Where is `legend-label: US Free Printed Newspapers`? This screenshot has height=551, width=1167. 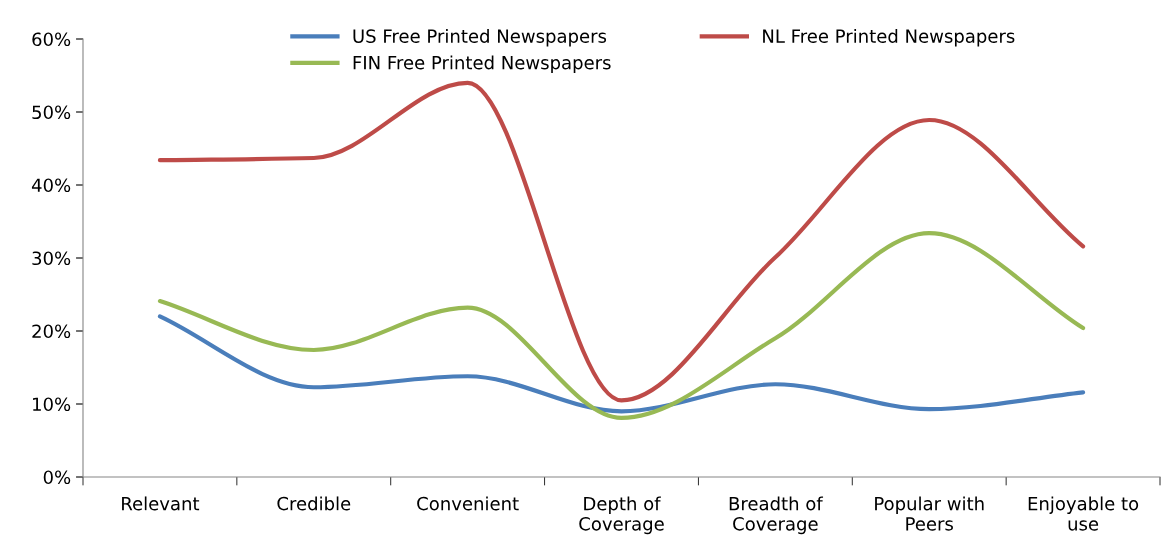 legend-label: US Free Printed Newspapers is located at coordinates (480, 37).